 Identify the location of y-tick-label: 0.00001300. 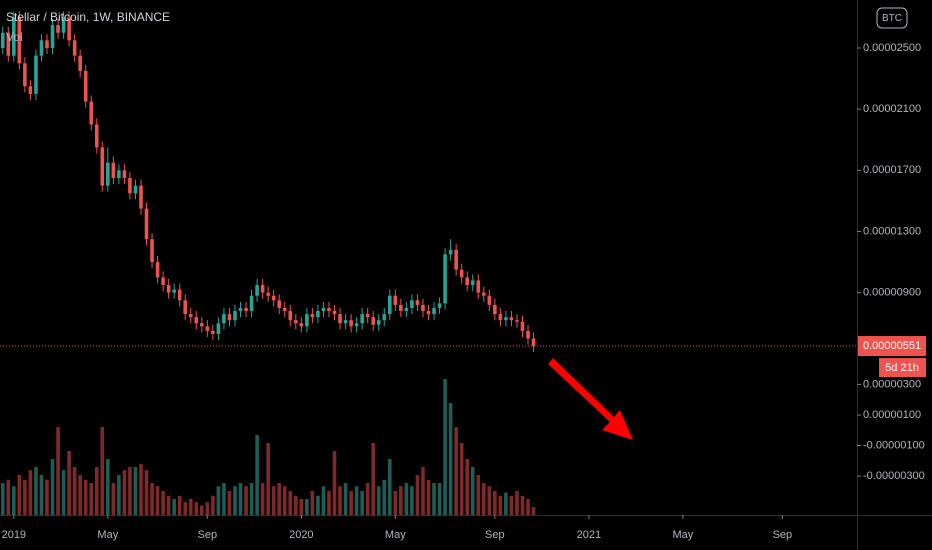
(892, 231).